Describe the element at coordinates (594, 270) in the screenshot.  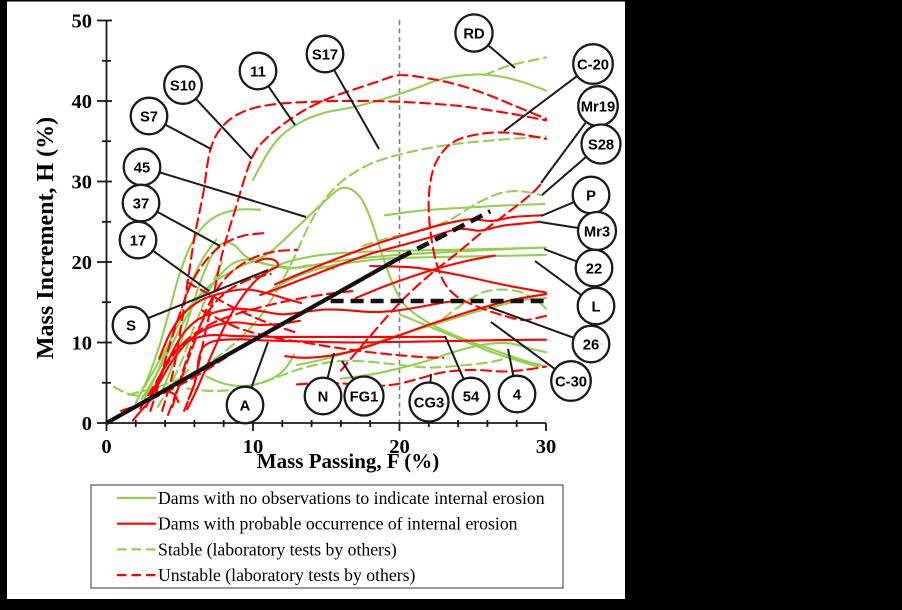
I see `svg-text: 22` at that location.